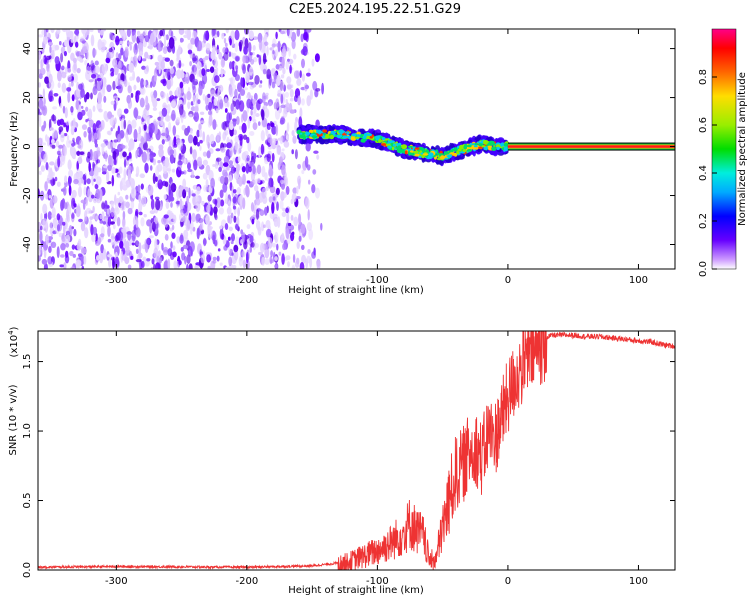  Describe the element at coordinates (591, 146) in the screenshot. I see `locked-band-core` at that location.